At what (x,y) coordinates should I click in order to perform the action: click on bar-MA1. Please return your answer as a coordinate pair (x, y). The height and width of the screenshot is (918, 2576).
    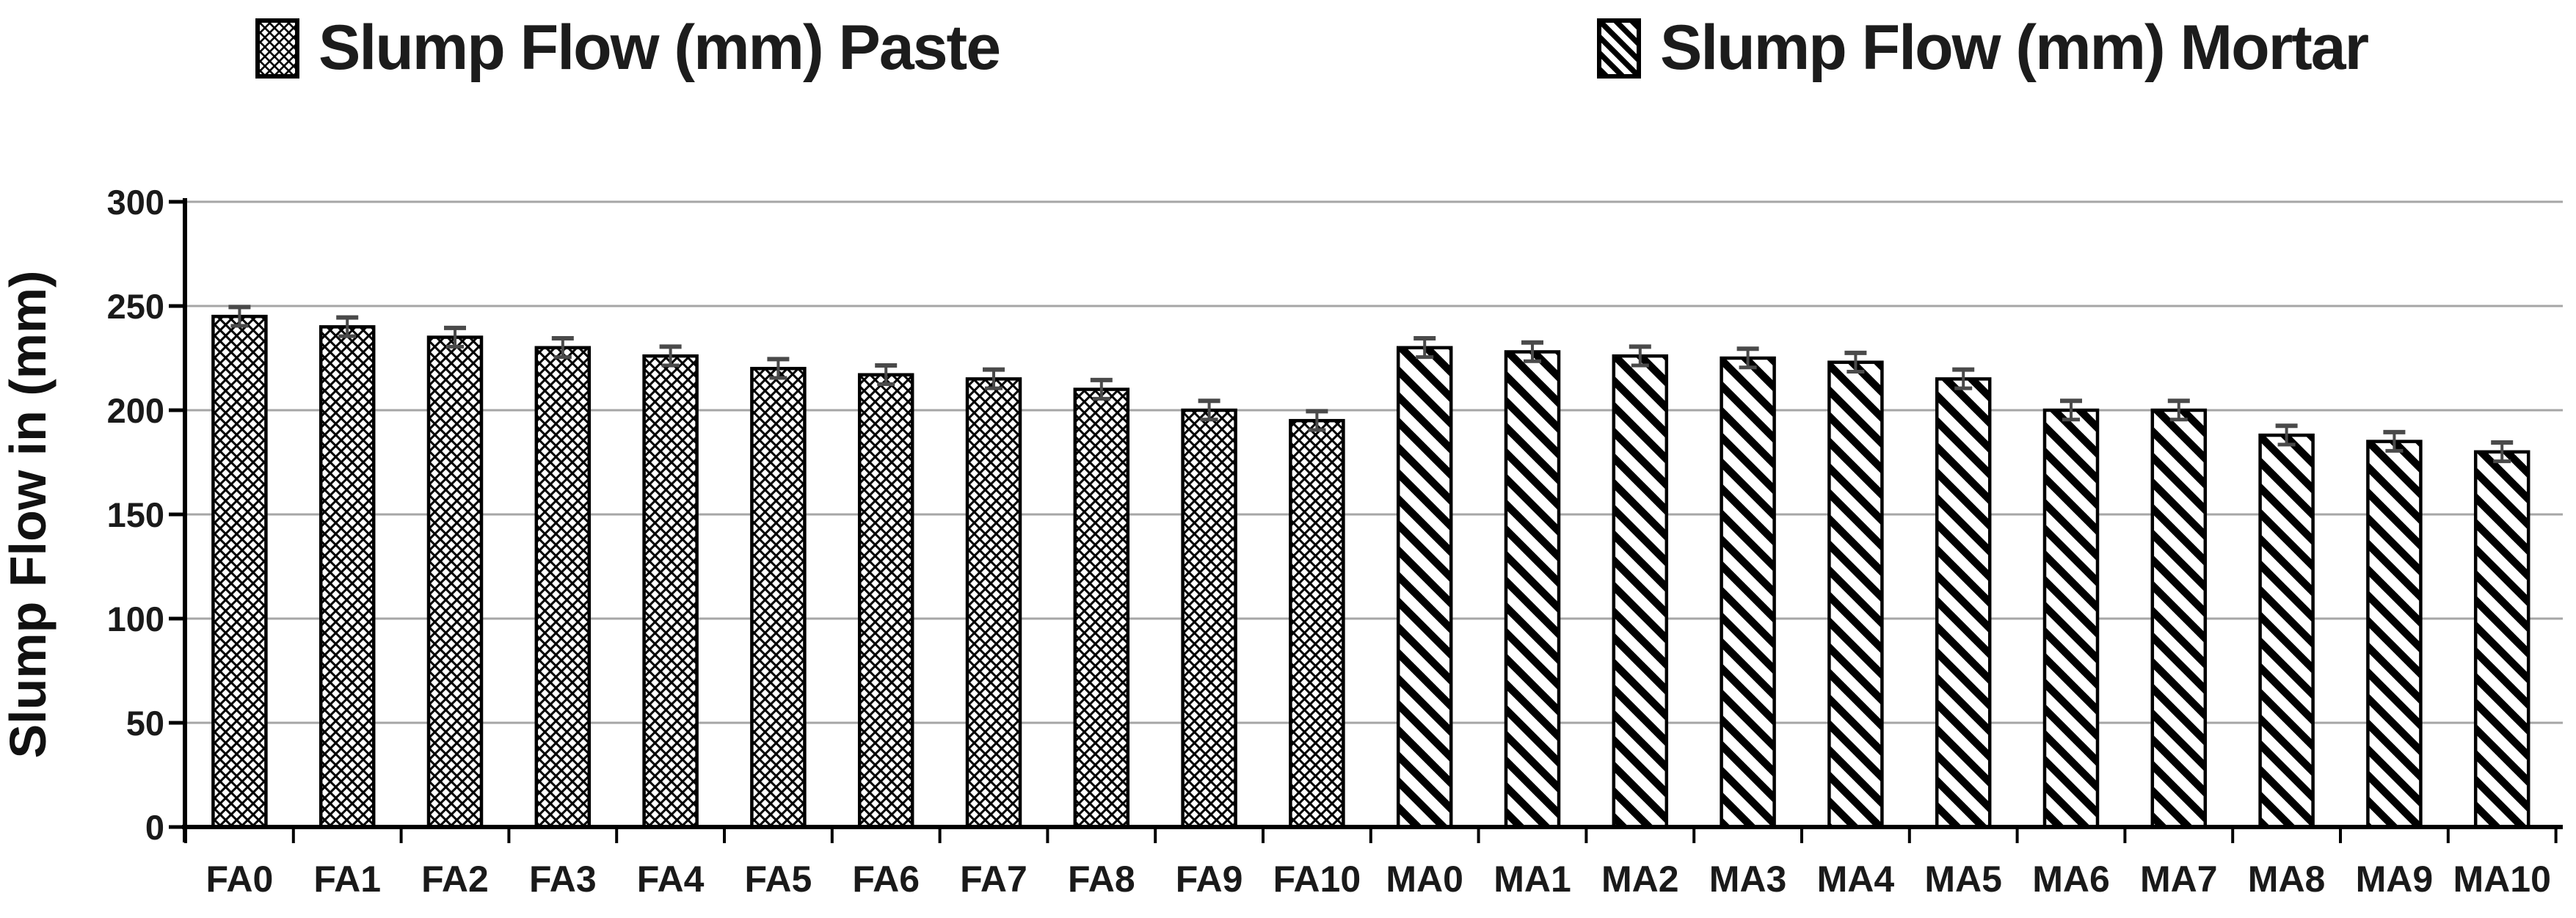
    Looking at the image, I should click on (1532, 589).